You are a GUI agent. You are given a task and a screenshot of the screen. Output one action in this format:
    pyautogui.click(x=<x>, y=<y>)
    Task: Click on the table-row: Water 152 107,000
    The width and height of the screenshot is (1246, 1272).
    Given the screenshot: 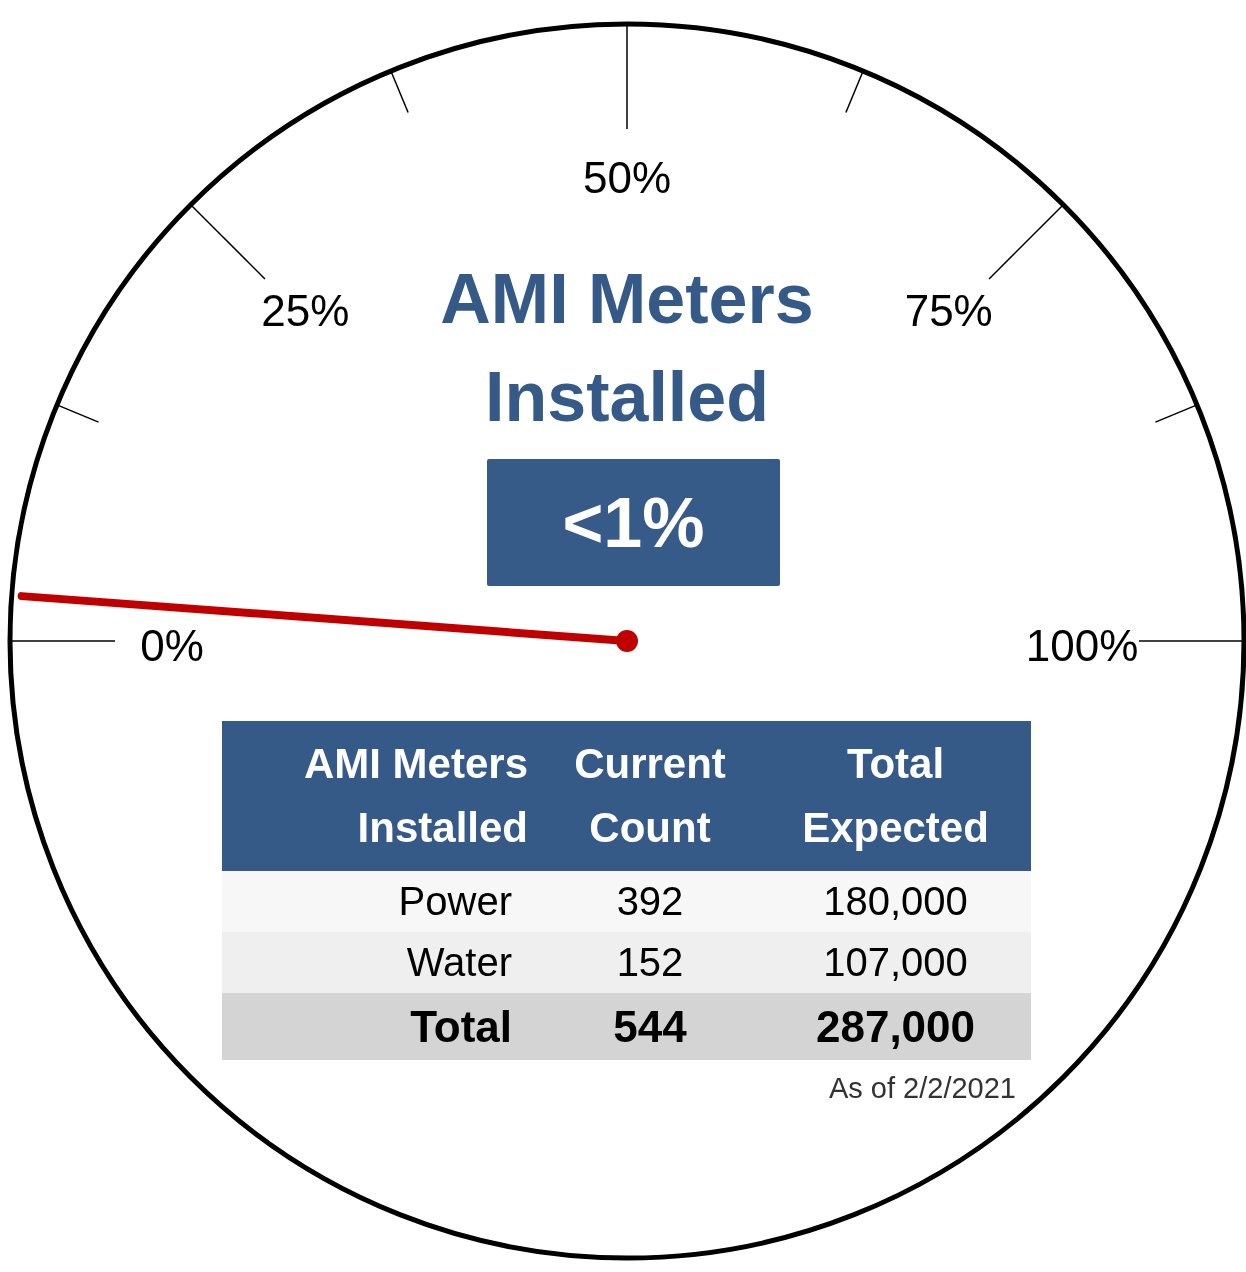 What is the action you would take?
    pyautogui.click(x=626, y=962)
    